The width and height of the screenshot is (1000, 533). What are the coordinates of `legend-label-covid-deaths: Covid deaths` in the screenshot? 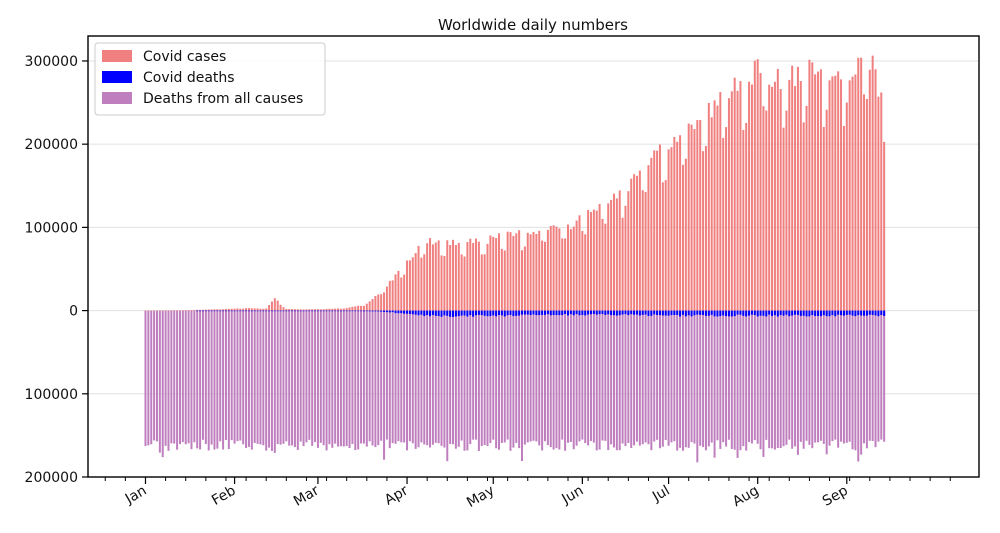 It's located at (189, 78).